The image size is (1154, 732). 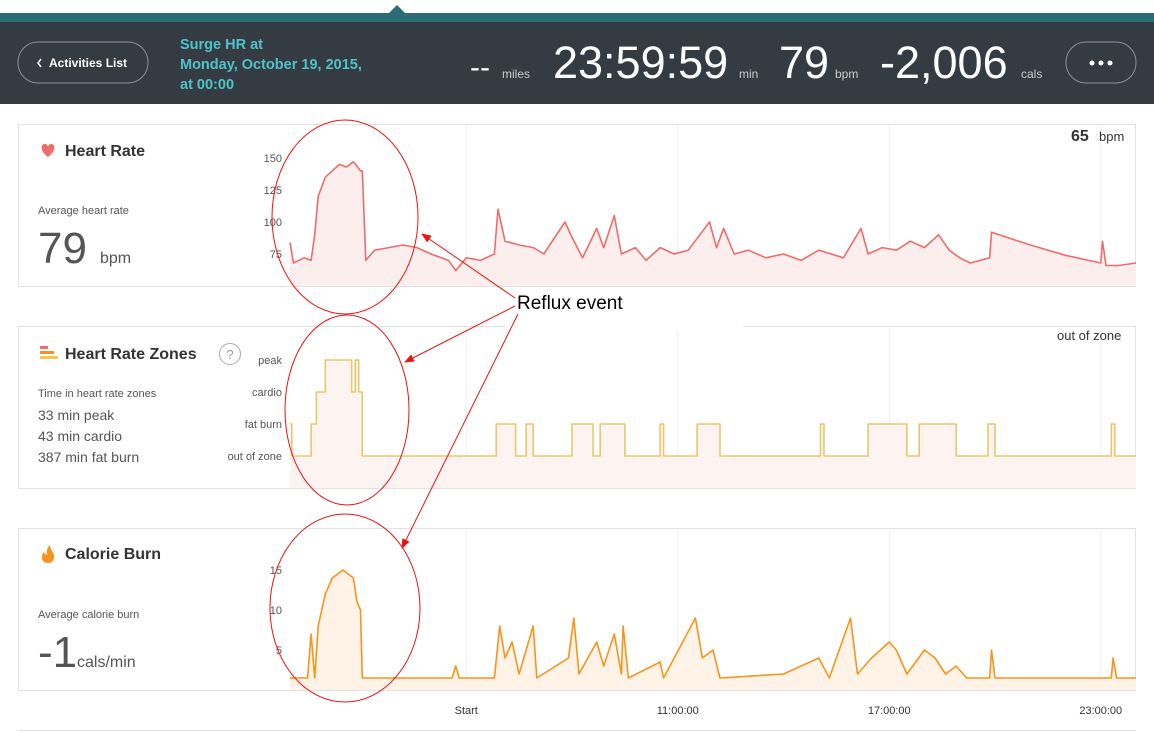 What do you see at coordinates (1100, 711) in the screenshot?
I see `x-tick-label: 23:00:00` at bounding box center [1100, 711].